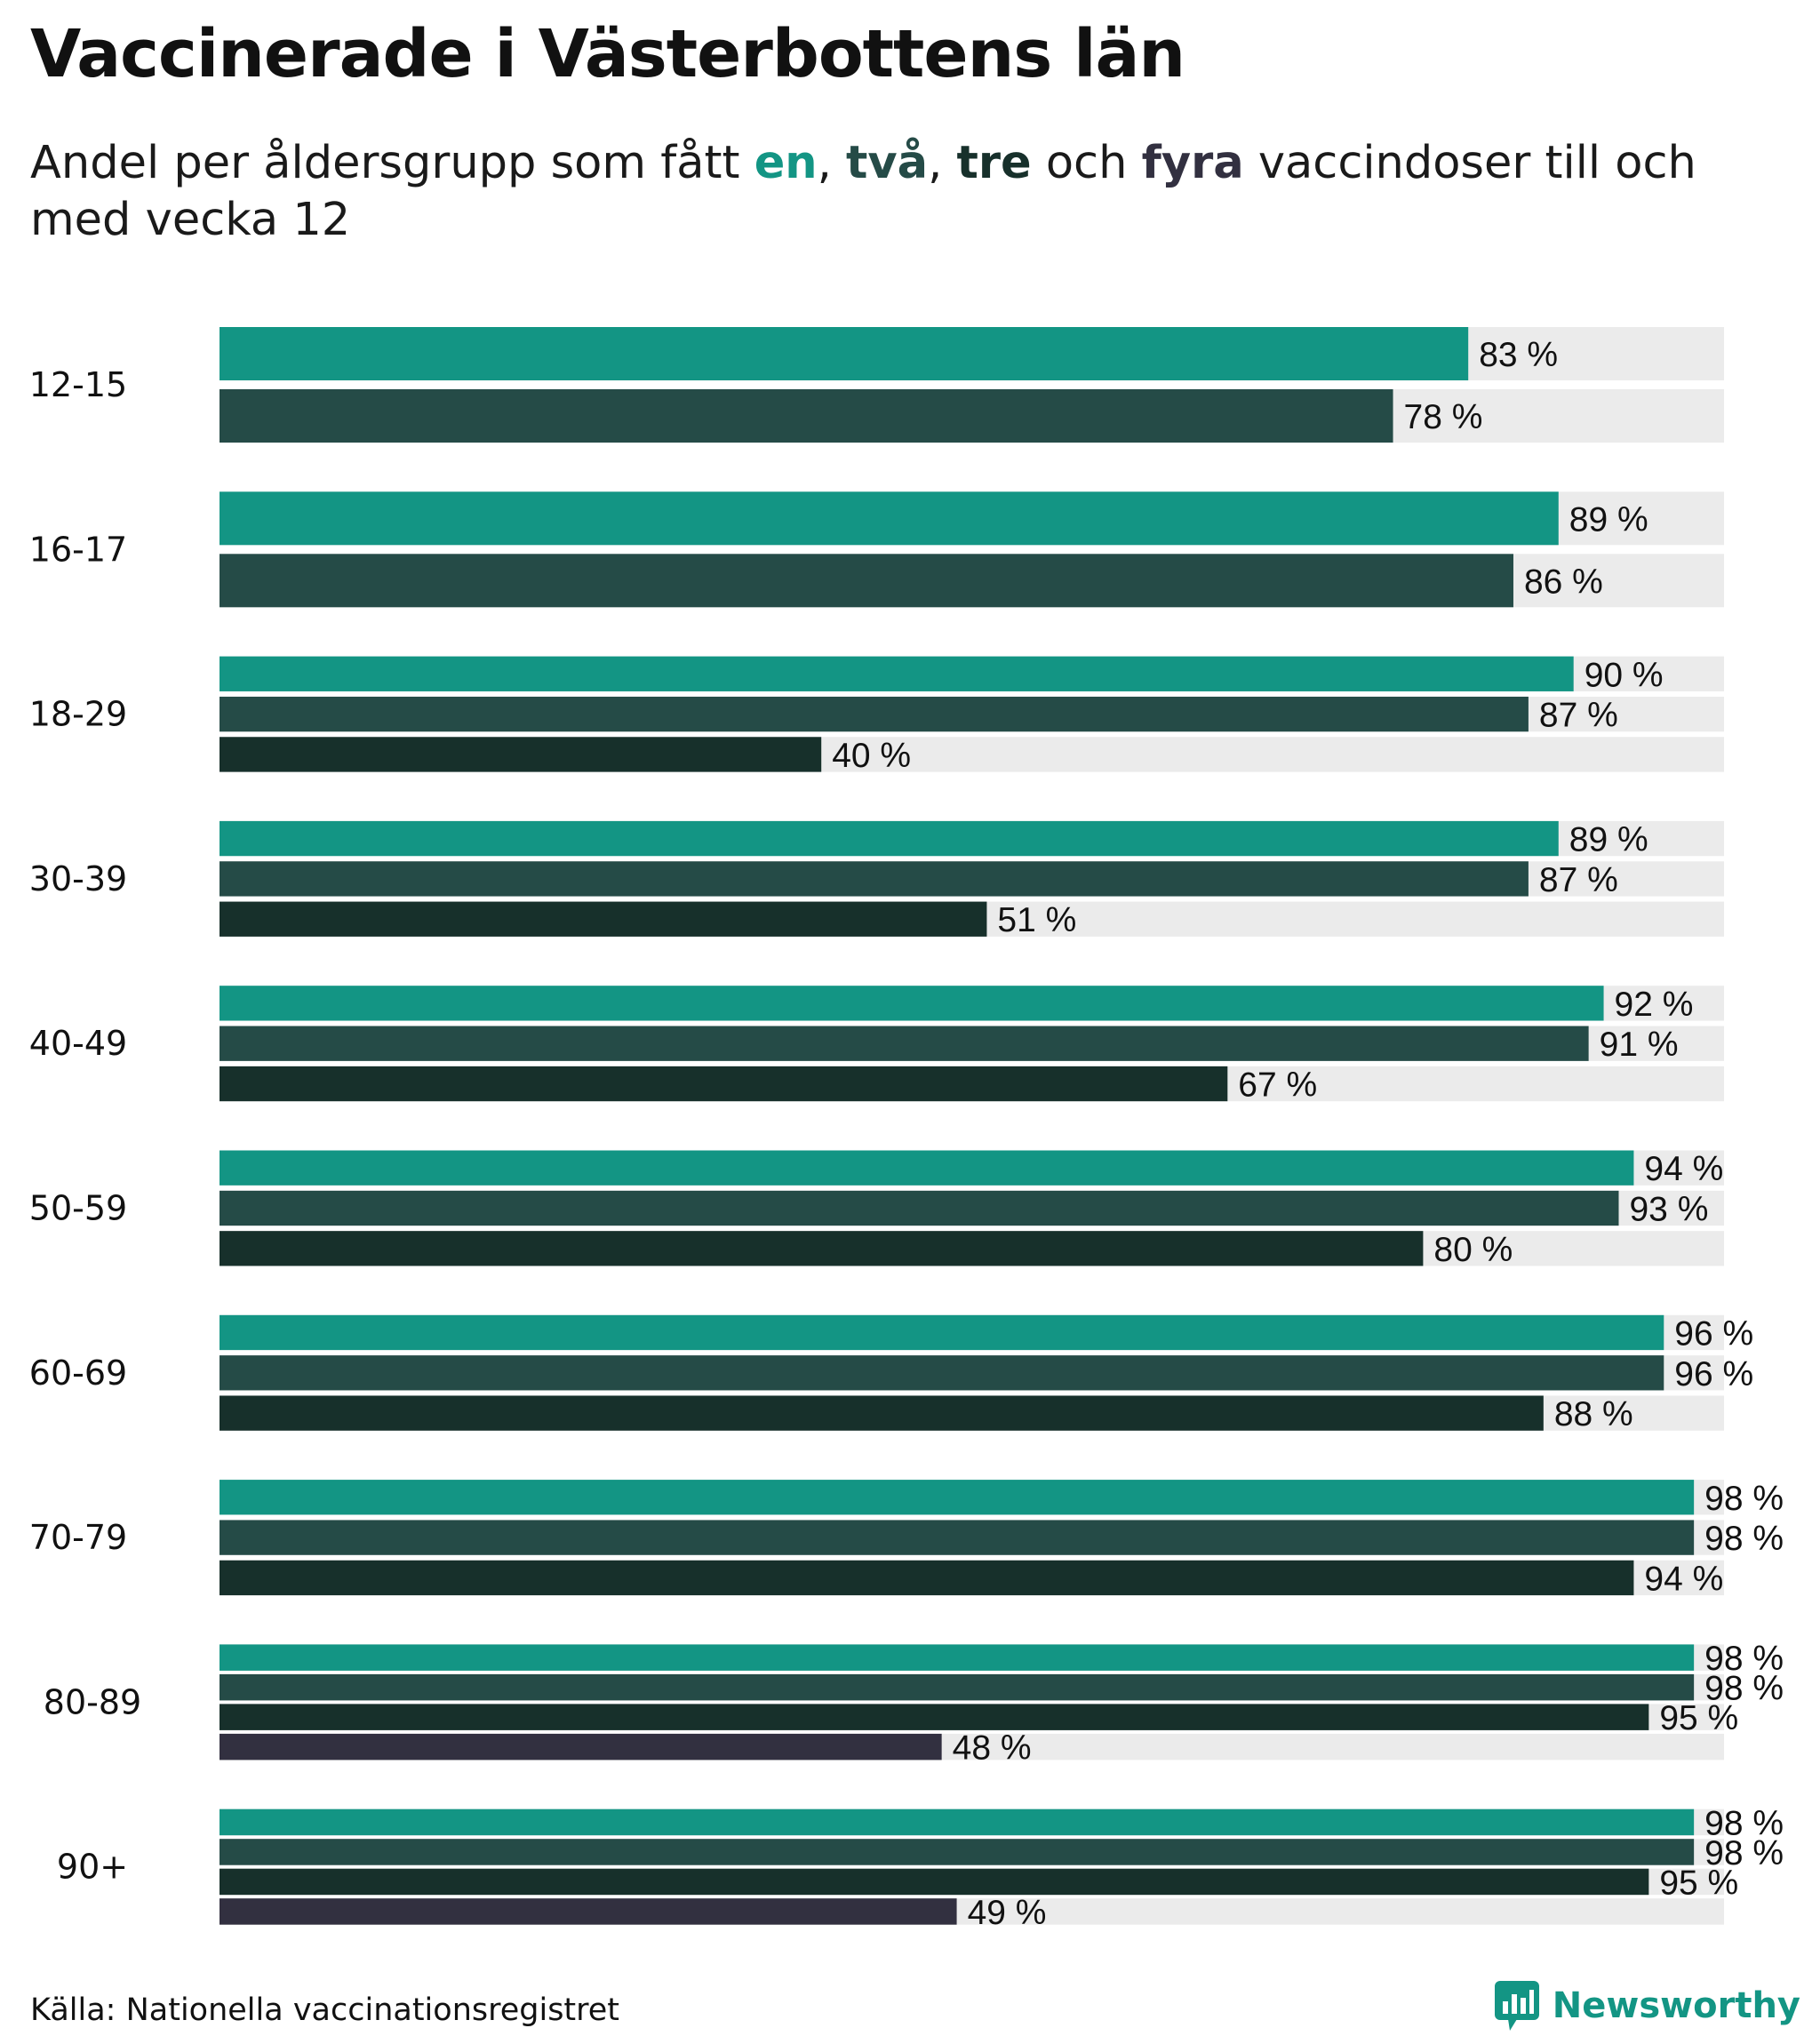 This screenshot has height=2044, width=1820. I want to click on group-label: 16-17, so click(78, 549).